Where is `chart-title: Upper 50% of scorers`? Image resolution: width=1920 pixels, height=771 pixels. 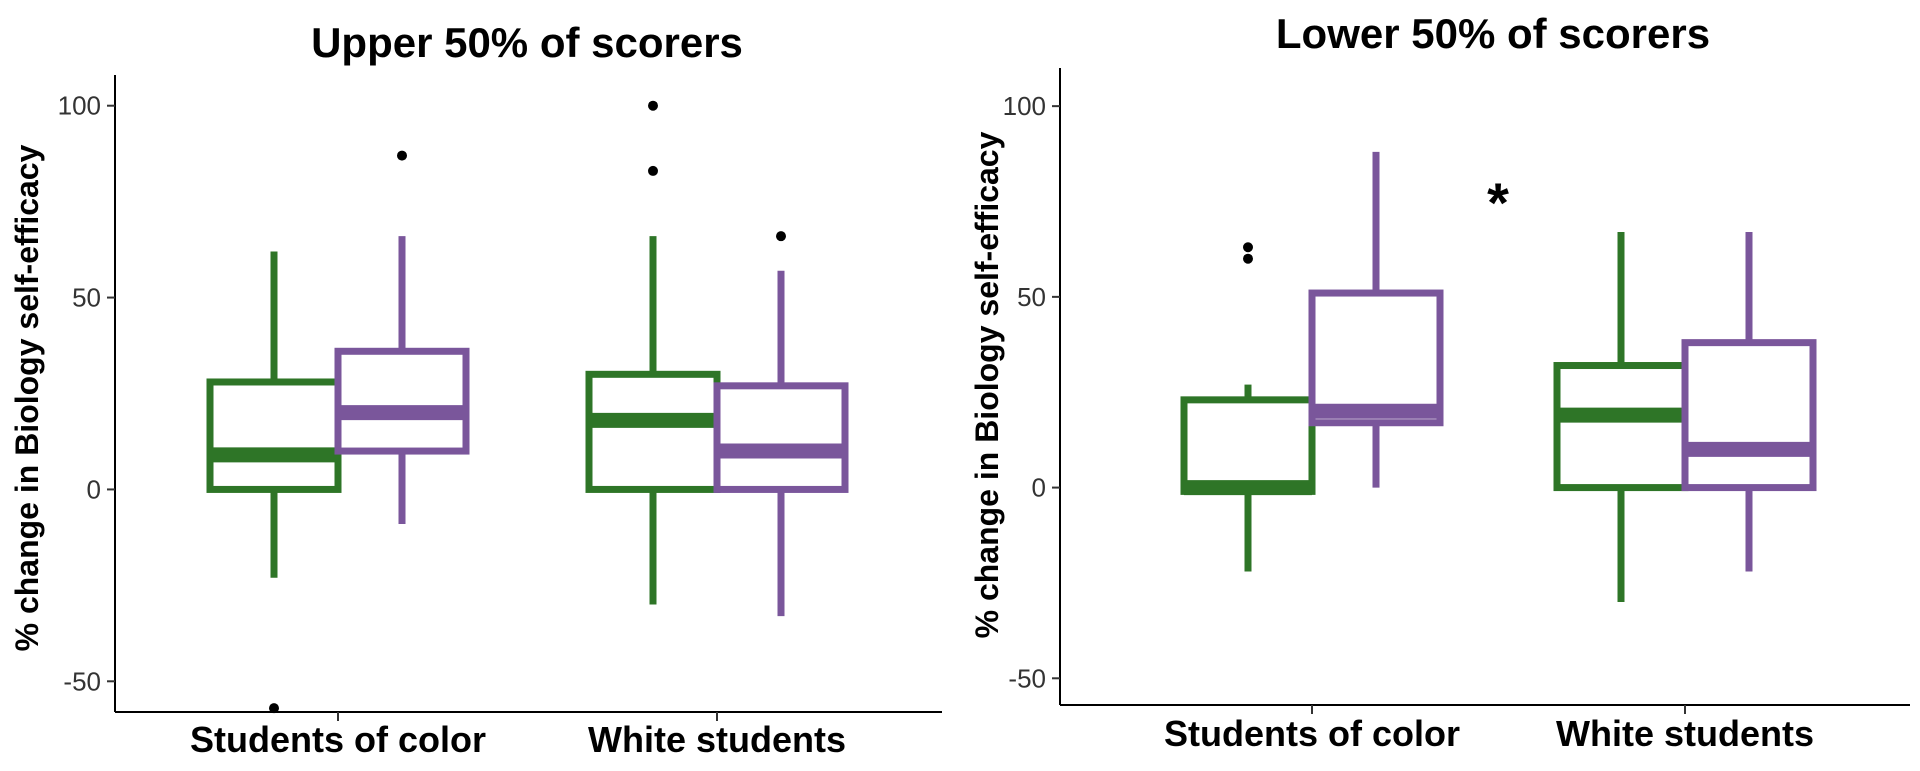
chart-title: Upper 50% of scorers is located at coordinates (527, 42).